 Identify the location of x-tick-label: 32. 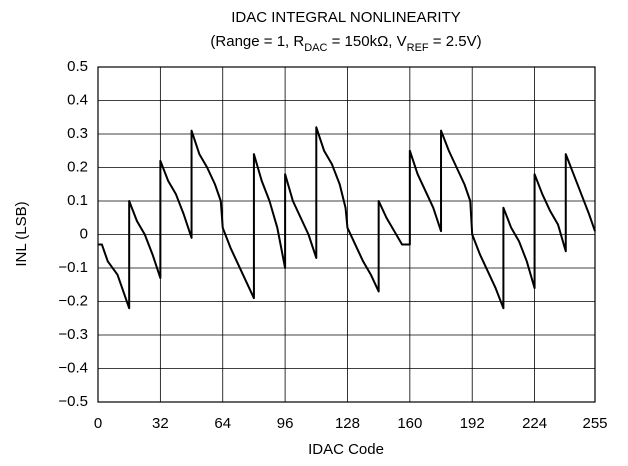
(160, 423).